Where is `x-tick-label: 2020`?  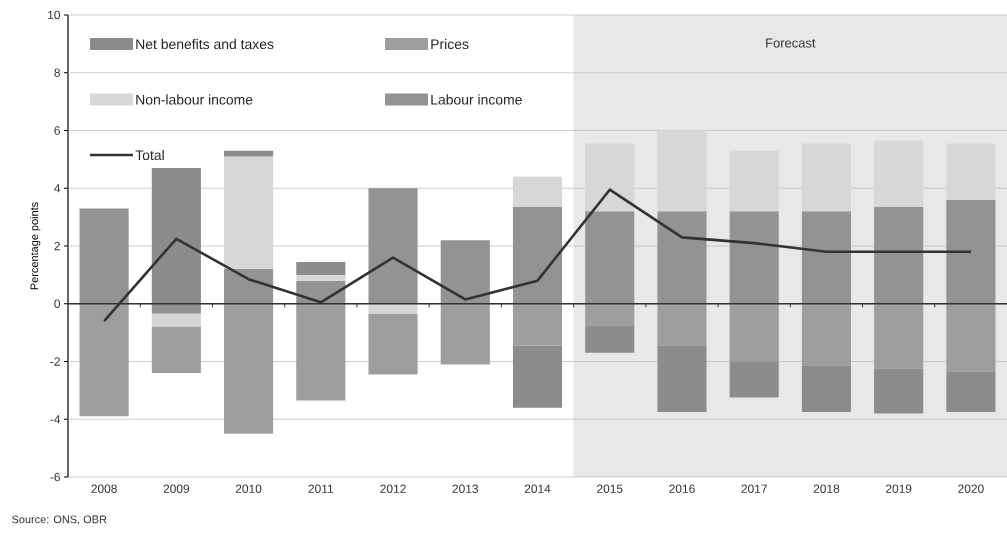
x-tick-label: 2020 is located at coordinates (971, 488).